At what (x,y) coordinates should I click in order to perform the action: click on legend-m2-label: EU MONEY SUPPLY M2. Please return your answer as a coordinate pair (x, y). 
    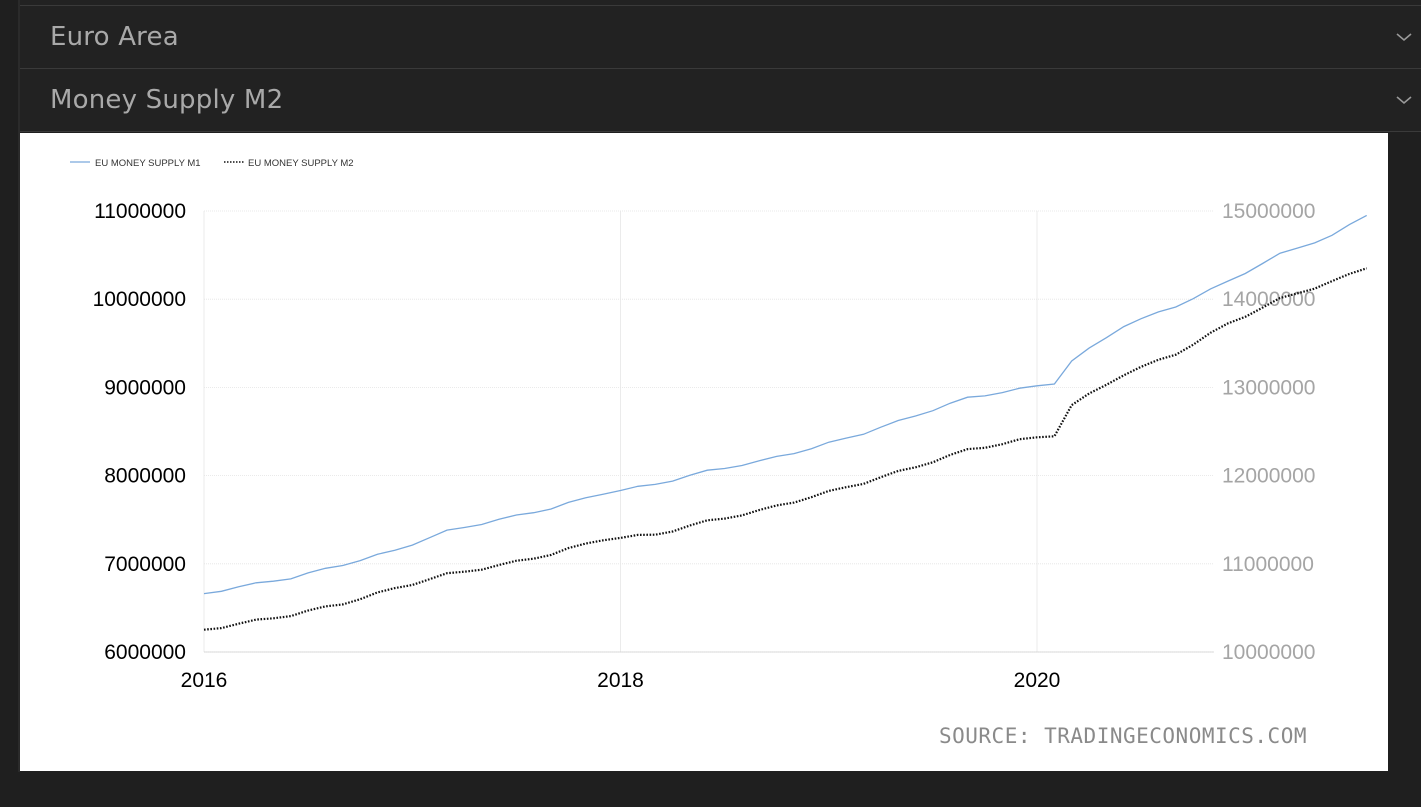
    Looking at the image, I should click on (301, 163).